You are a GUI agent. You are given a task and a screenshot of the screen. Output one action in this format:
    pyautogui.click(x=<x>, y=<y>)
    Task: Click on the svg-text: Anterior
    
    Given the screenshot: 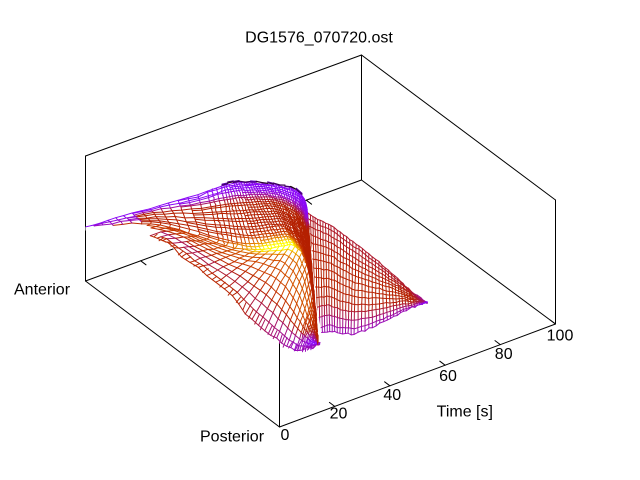 What is the action you would take?
    pyautogui.click(x=42, y=290)
    